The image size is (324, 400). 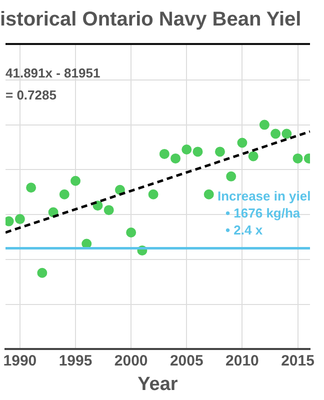 What do you see at coordinates (297, 361) in the screenshot?
I see `x-tick-label: 2015` at bounding box center [297, 361].